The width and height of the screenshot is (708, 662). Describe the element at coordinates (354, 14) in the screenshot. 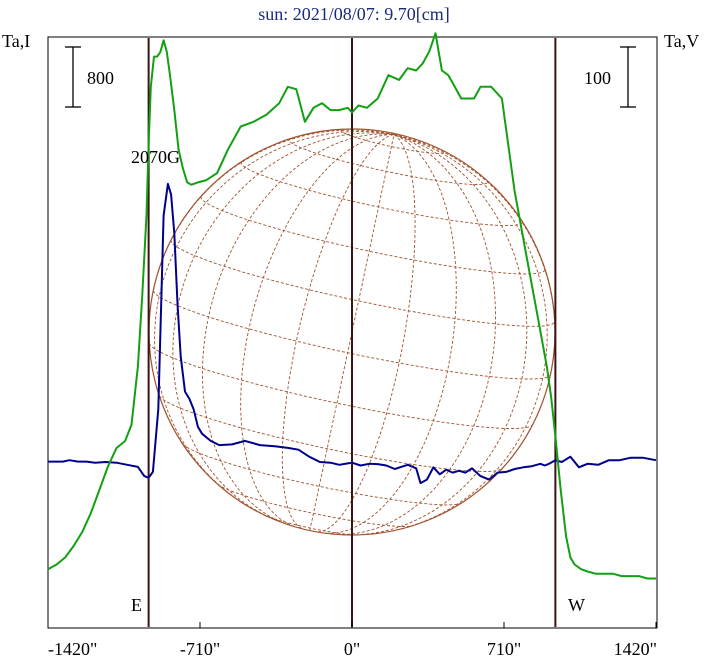

I see `chart-title: sun: 2021/08/07: 9.70[cm]` at that location.